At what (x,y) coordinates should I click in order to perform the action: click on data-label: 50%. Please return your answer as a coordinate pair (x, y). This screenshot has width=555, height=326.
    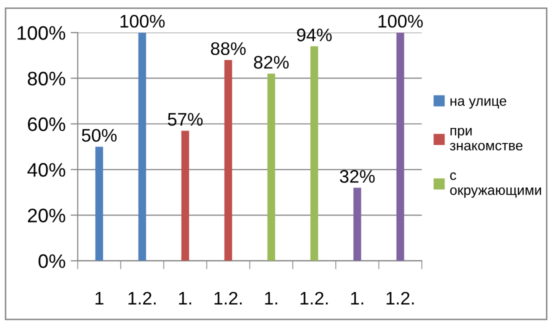
    Looking at the image, I should click on (99, 135).